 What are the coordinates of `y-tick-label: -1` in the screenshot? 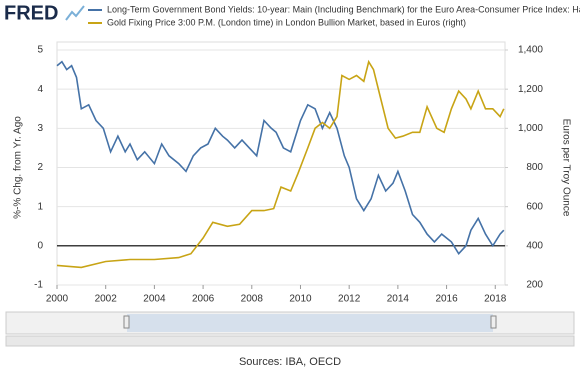 It's located at (38, 285).